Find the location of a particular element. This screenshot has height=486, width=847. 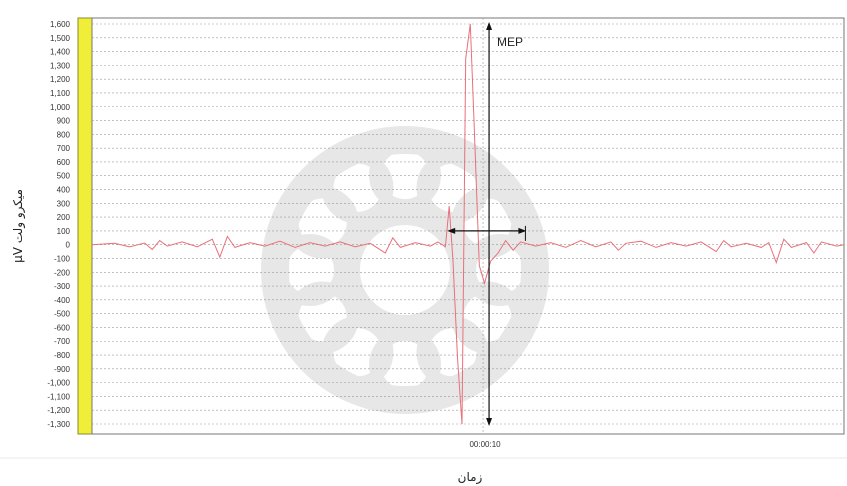

y-tick-label: 100 is located at coordinates (64, 231).